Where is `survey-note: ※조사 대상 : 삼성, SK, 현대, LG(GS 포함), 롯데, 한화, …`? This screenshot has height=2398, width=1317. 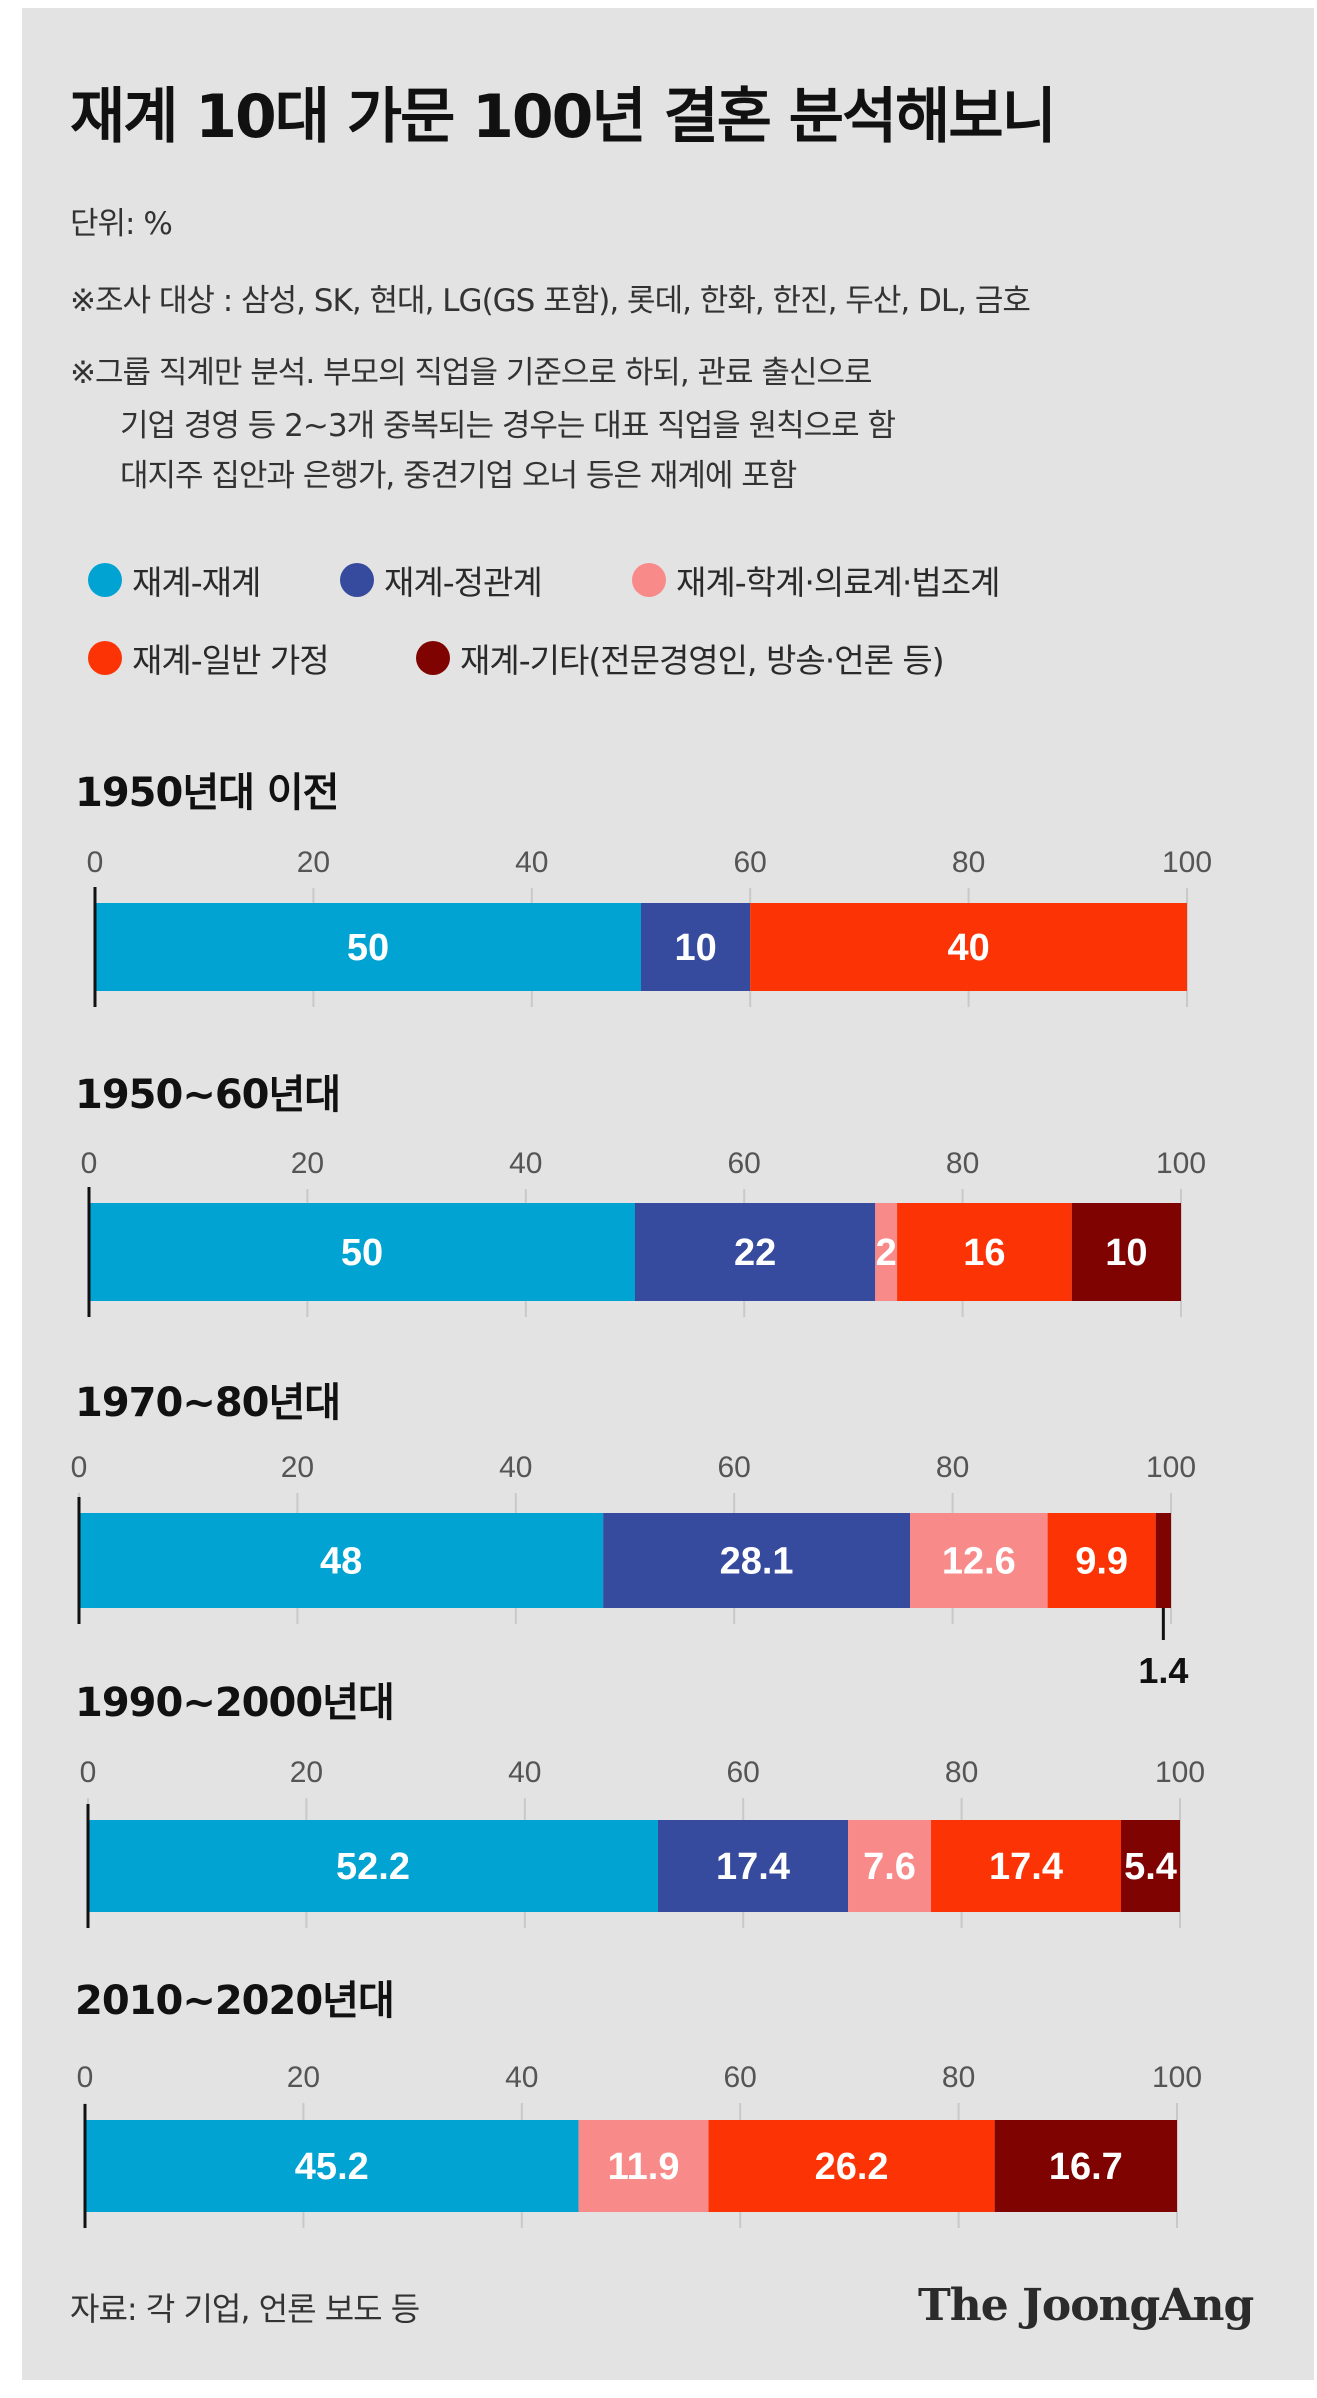
survey-note: ※조사 대상 : 삼성, SK, 현대, LG(GS 포함), 롯데, 한화, … is located at coordinates (550, 301).